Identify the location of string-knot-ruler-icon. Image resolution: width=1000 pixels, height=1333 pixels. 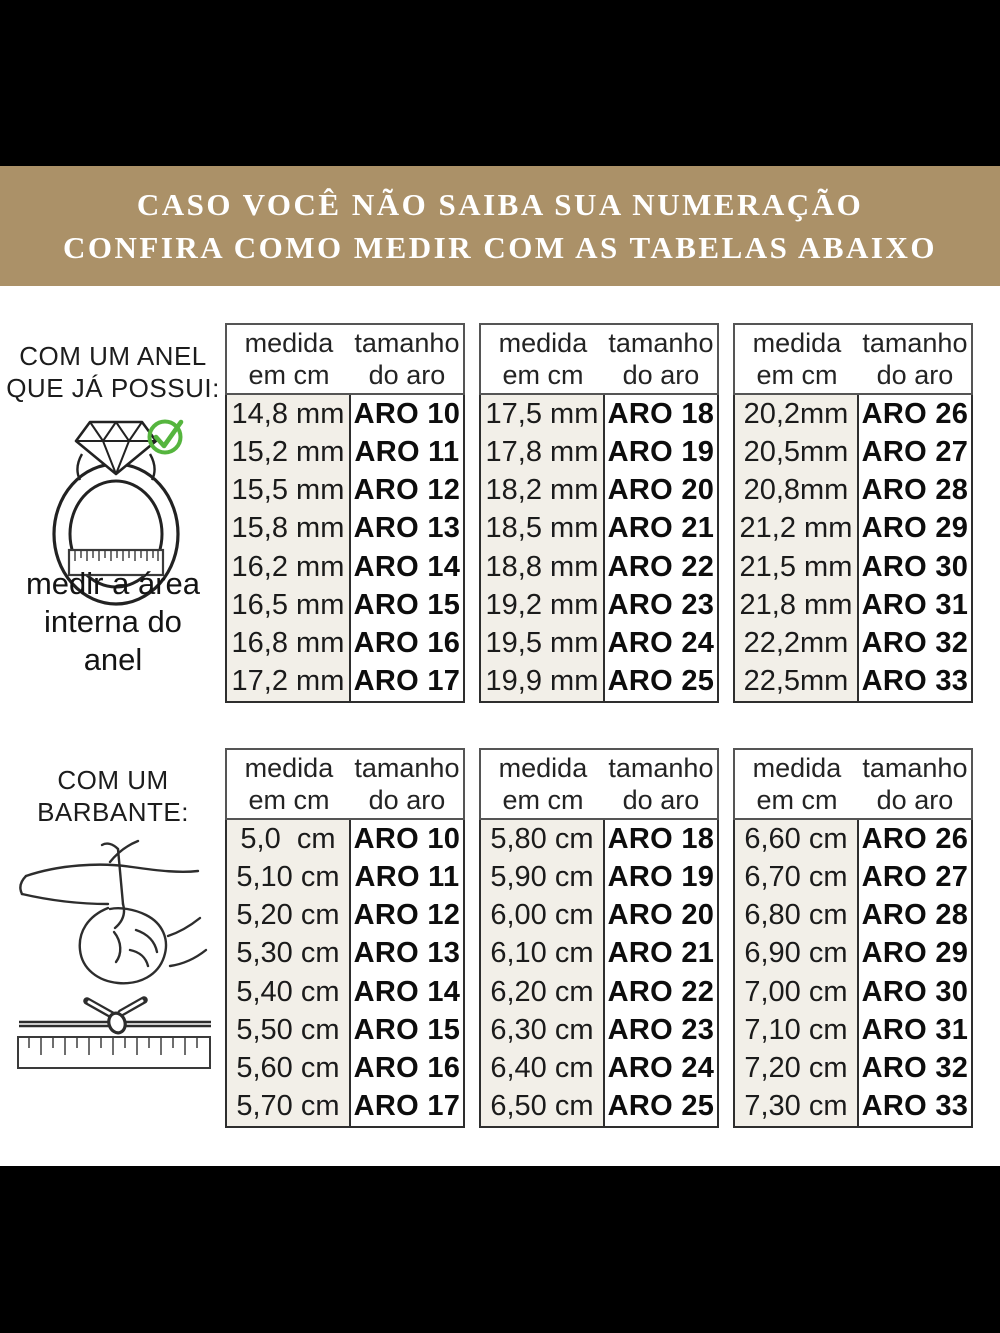
(114, 1032).